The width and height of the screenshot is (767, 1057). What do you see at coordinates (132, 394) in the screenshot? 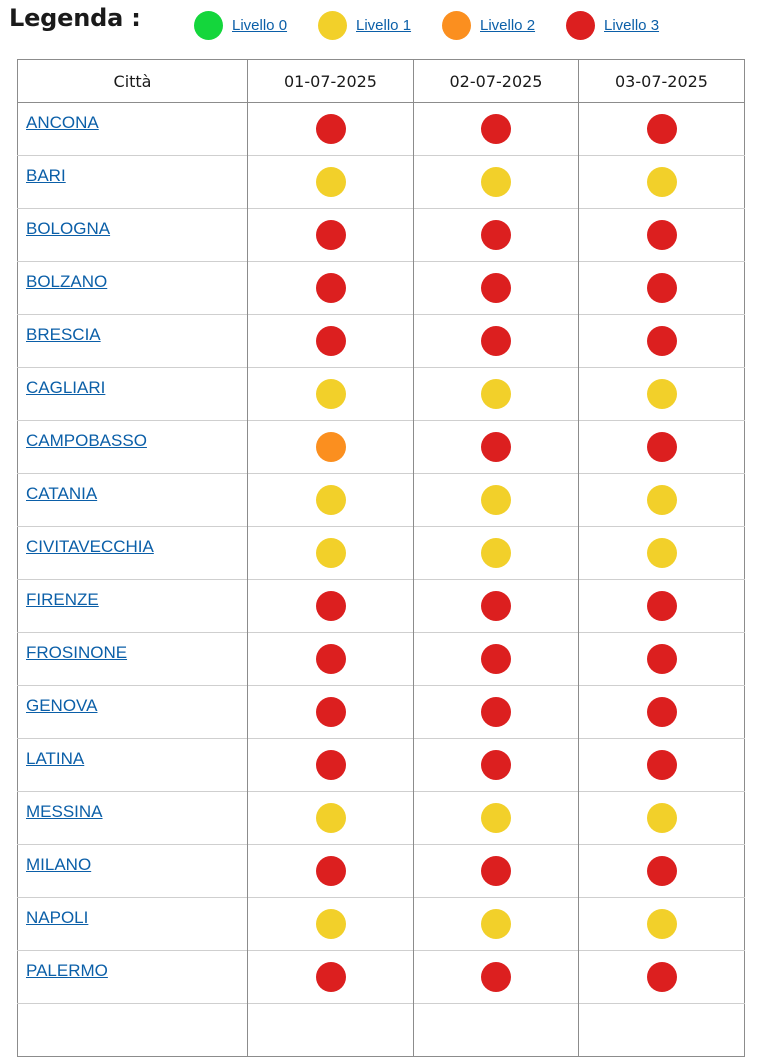
I see `city-cell: CAGLIARI` at bounding box center [132, 394].